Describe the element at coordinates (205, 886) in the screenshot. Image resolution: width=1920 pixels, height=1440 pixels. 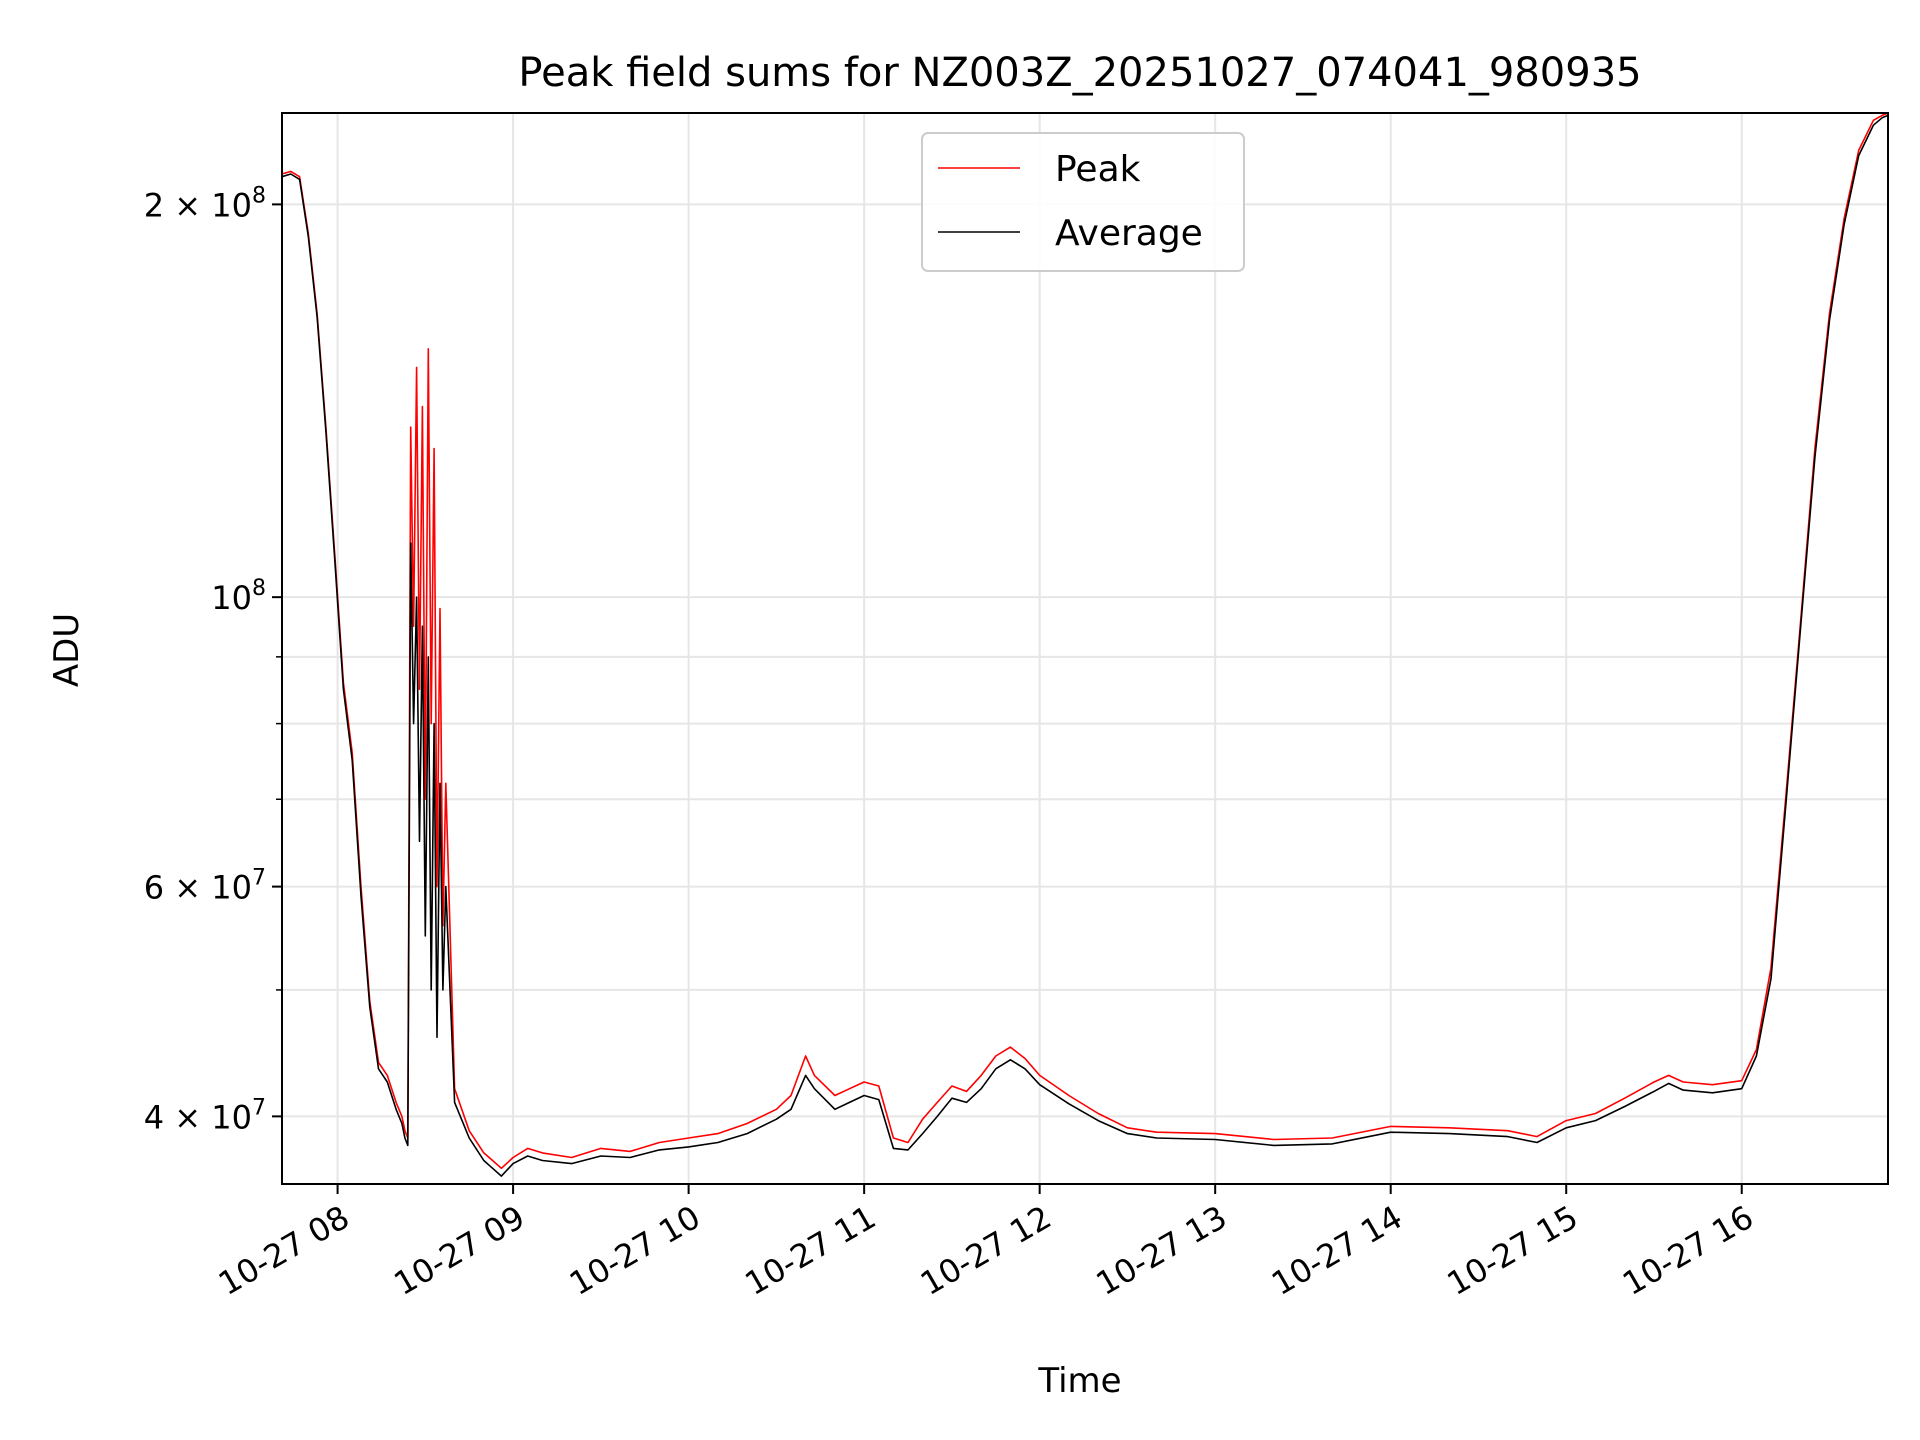
I see `y-tick-label: 6 × 107` at that location.